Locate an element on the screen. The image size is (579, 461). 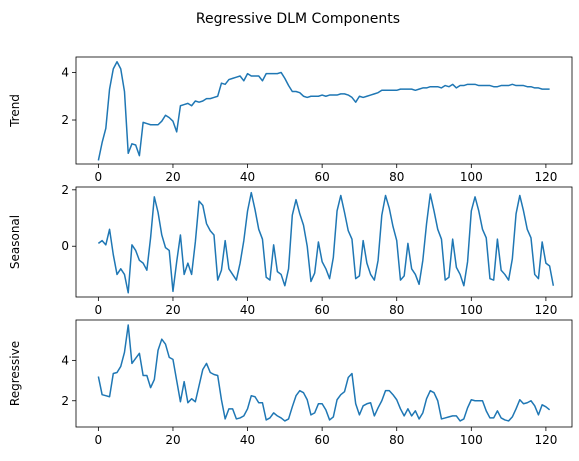
figure-title: Regressive DLM Components is located at coordinates (298, 19).